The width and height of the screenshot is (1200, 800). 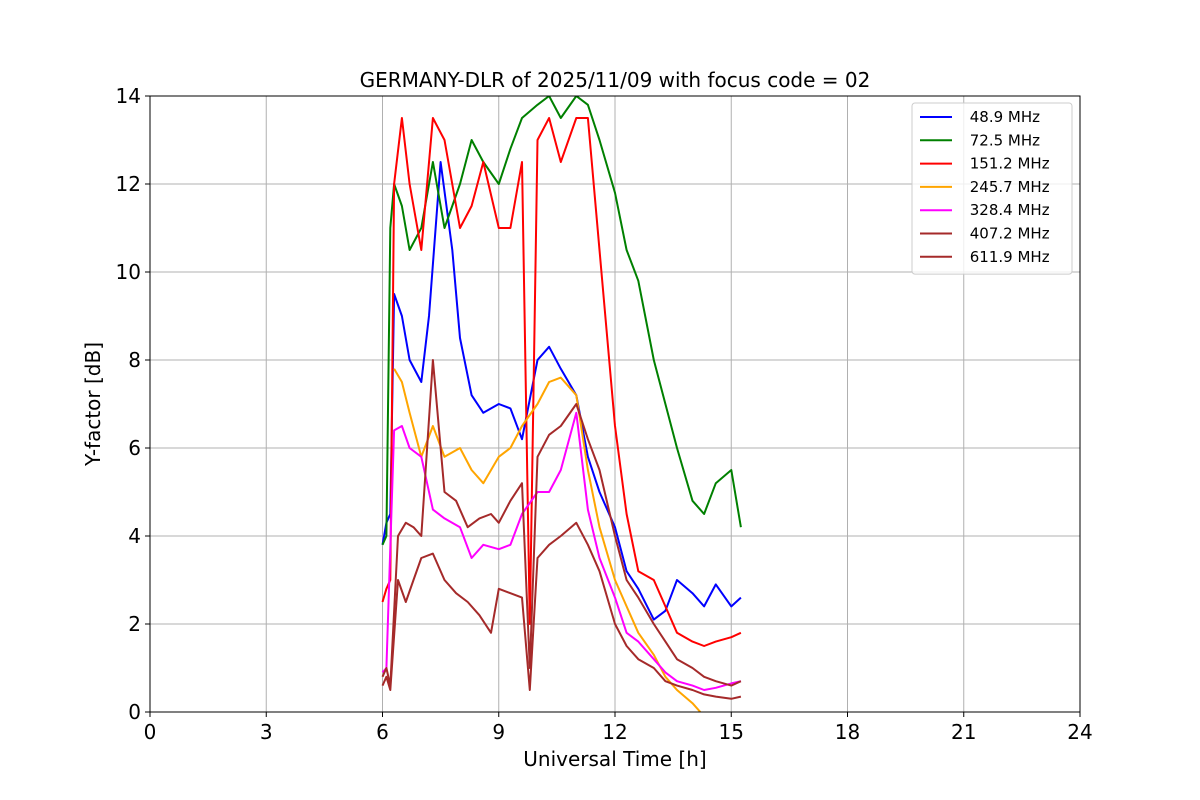 What do you see at coordinates (847, 732) in the screenshot?
I see `x-tick-label: 18` at bounding box center [847, 732].